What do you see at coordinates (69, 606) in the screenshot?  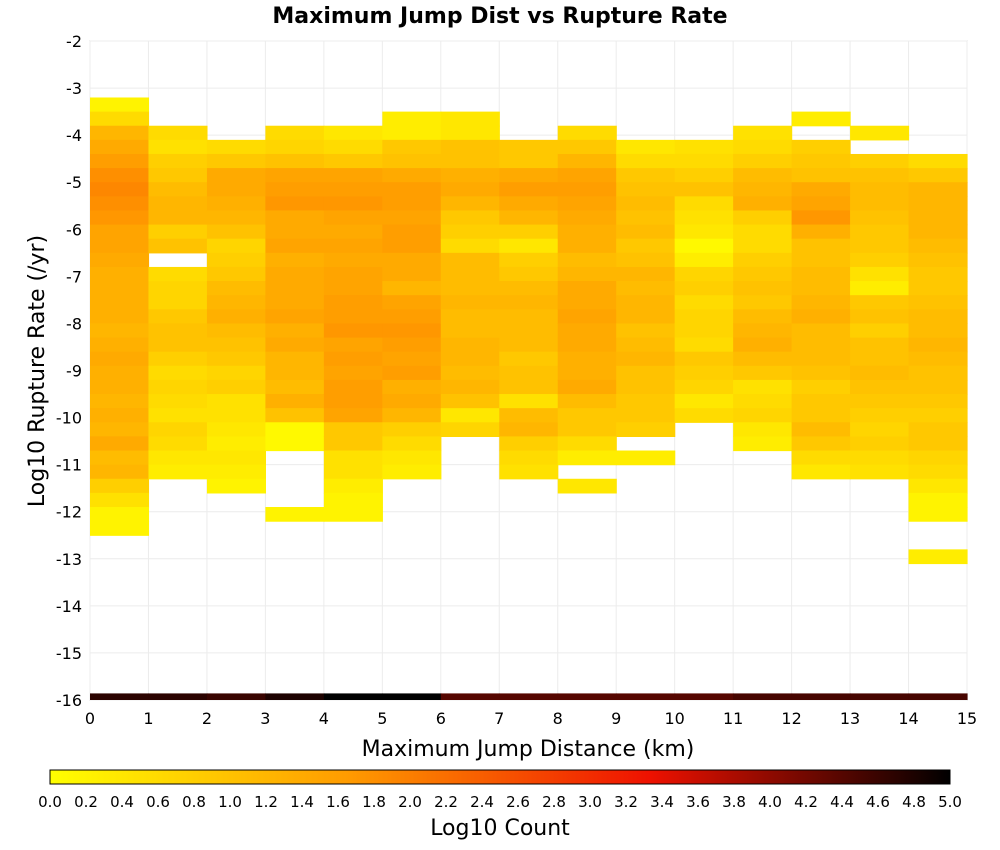 I see `y-tick-label: -14` at bounding box center [69, 606].